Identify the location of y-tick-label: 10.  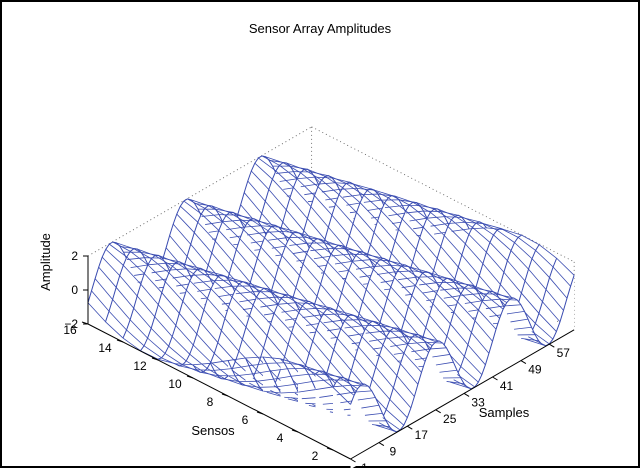
(175, 384).